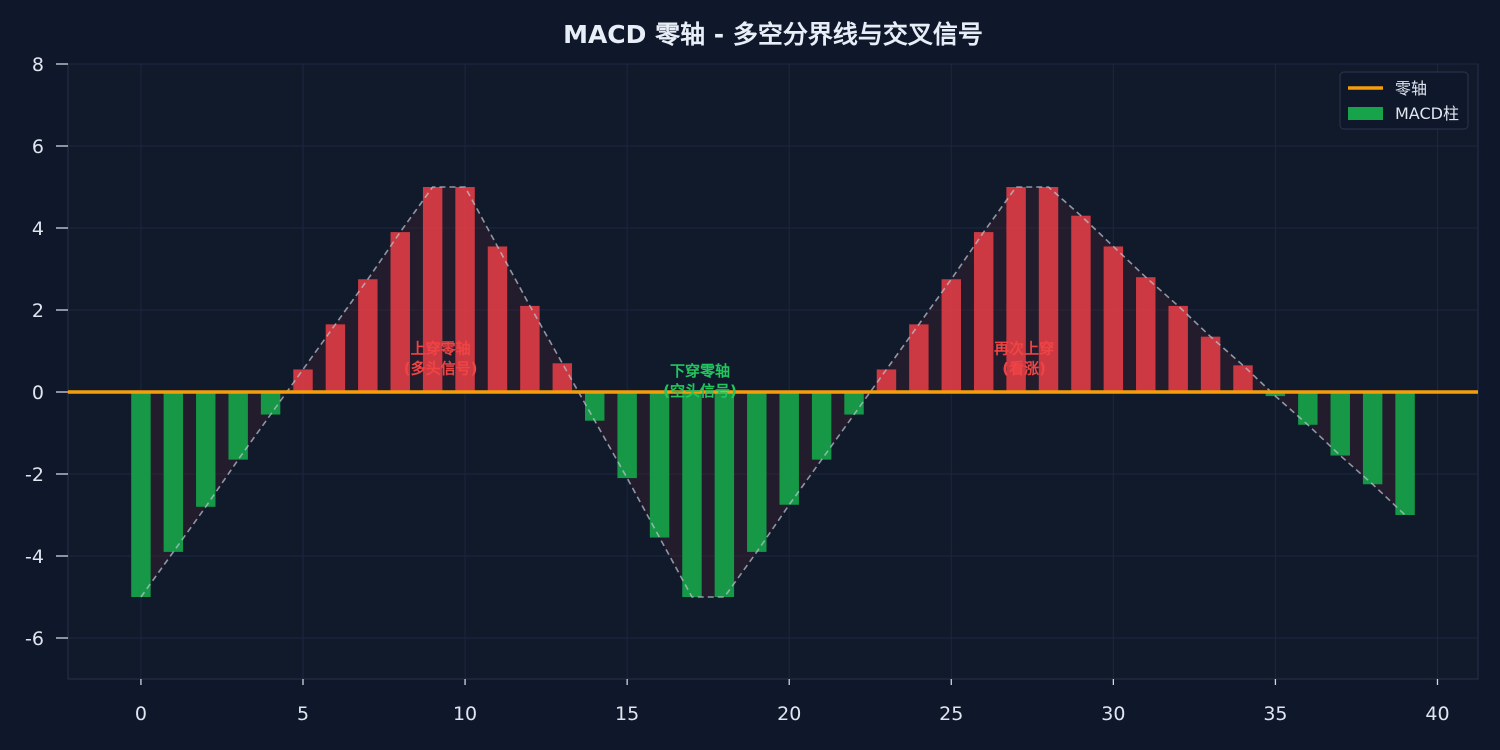 This screenshot has width=1500, height=750. What do you see at coordinates (1411, 88) in the screenshot?
I see `legend-zero-axis-label: 零轴` at bounding box center [1411, 88].